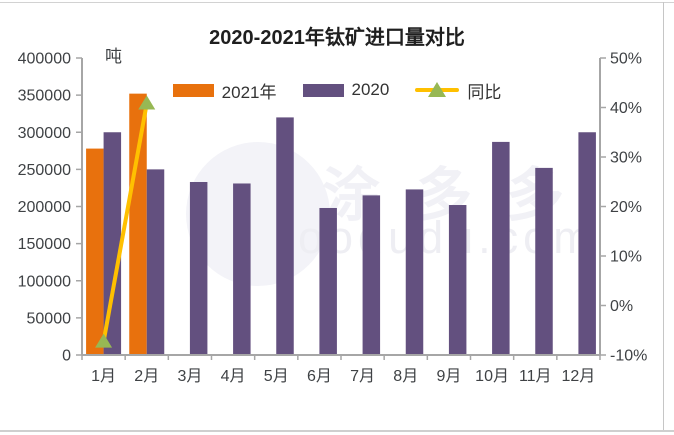  Describe the element at coordinates (448, 376) in the screenshot. I see `x-tick-label-9月: 9月` at that location.